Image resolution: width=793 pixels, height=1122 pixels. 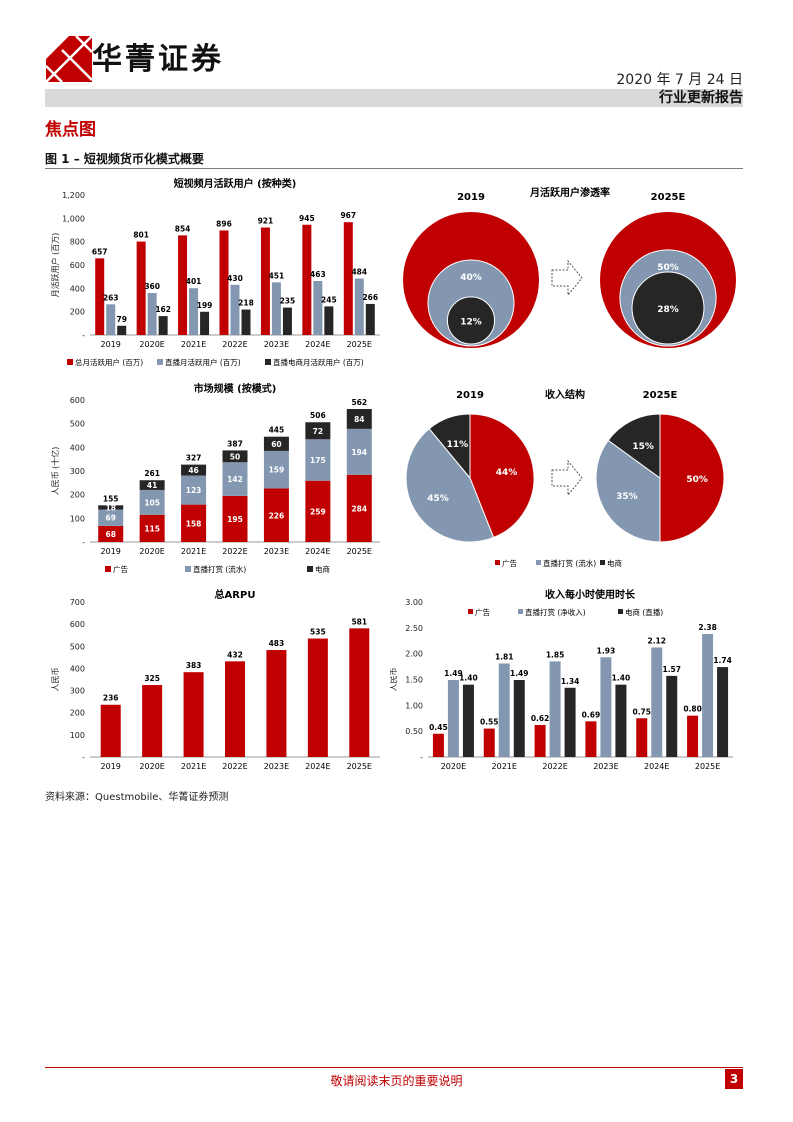 What do you see at coordinates (504, 656) in the screenshot?
I see `data-label: 1.81` at bounding box center [504, 656].